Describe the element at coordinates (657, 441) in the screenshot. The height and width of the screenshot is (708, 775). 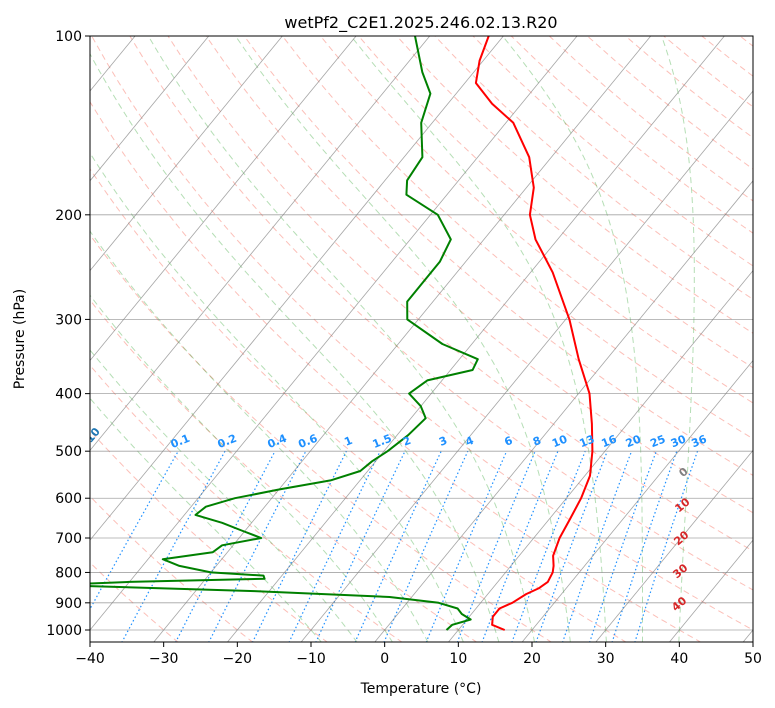
I see `mixing-ratio-label: 25` at that location.